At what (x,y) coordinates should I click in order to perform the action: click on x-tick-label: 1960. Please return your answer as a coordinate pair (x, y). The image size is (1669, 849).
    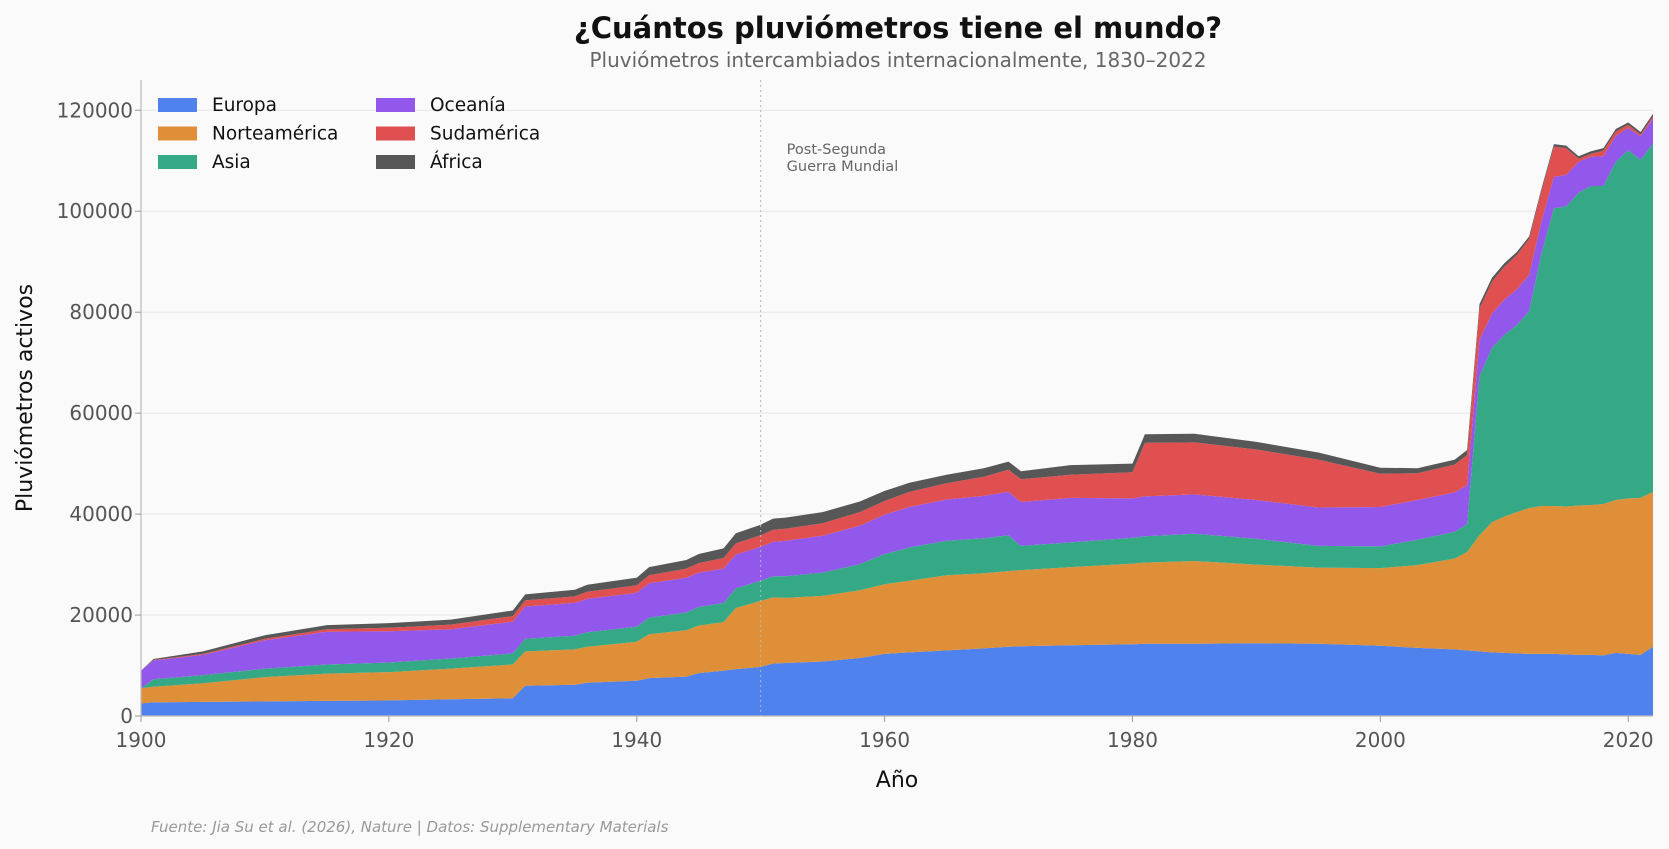
    Looking at the image, I should click on (884, 740).